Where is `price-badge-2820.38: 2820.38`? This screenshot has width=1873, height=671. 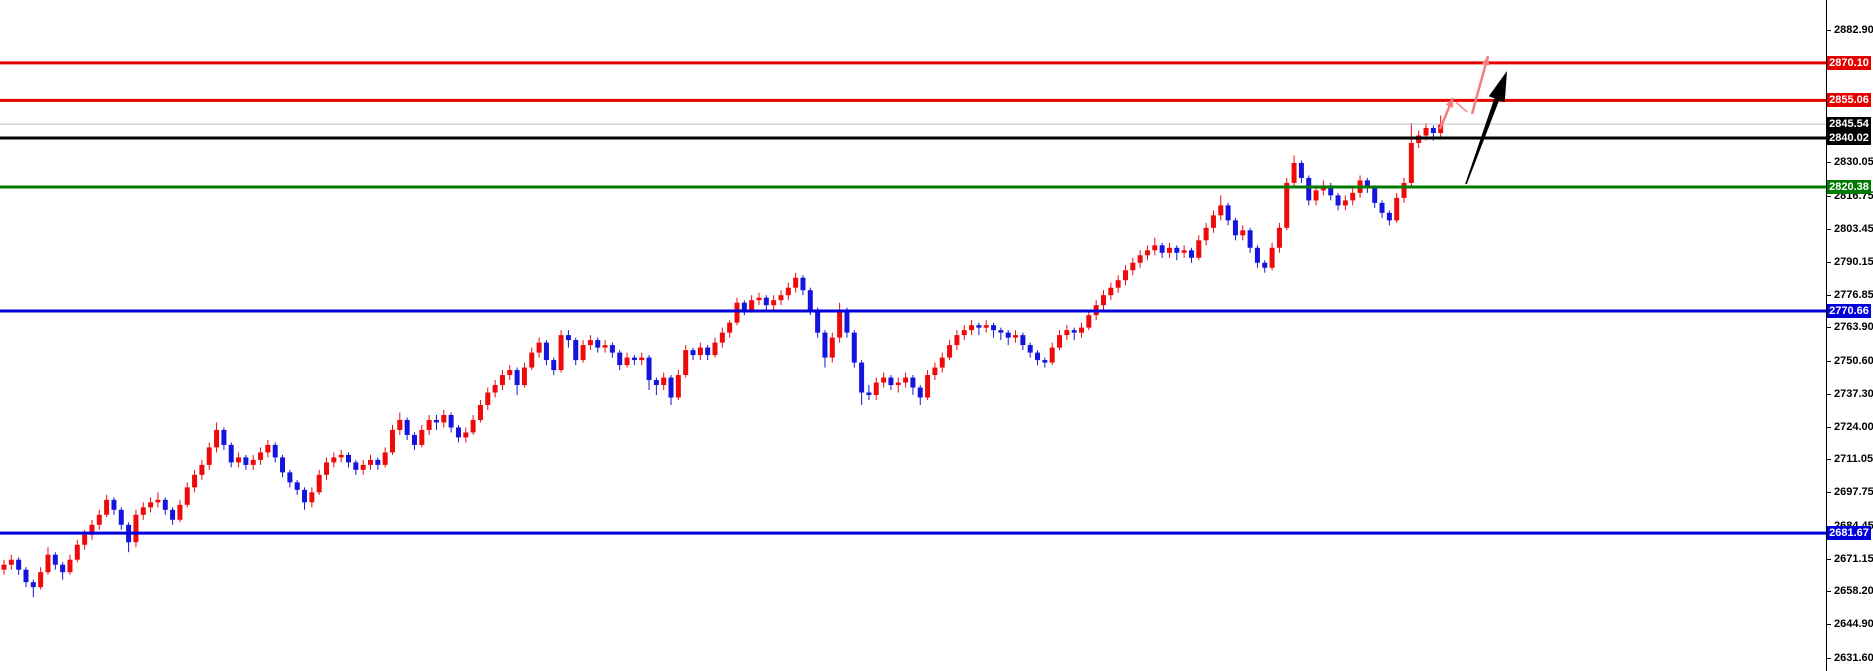 price-badge-2820.38: 2820.38 is located at coordinates (1849, 186).